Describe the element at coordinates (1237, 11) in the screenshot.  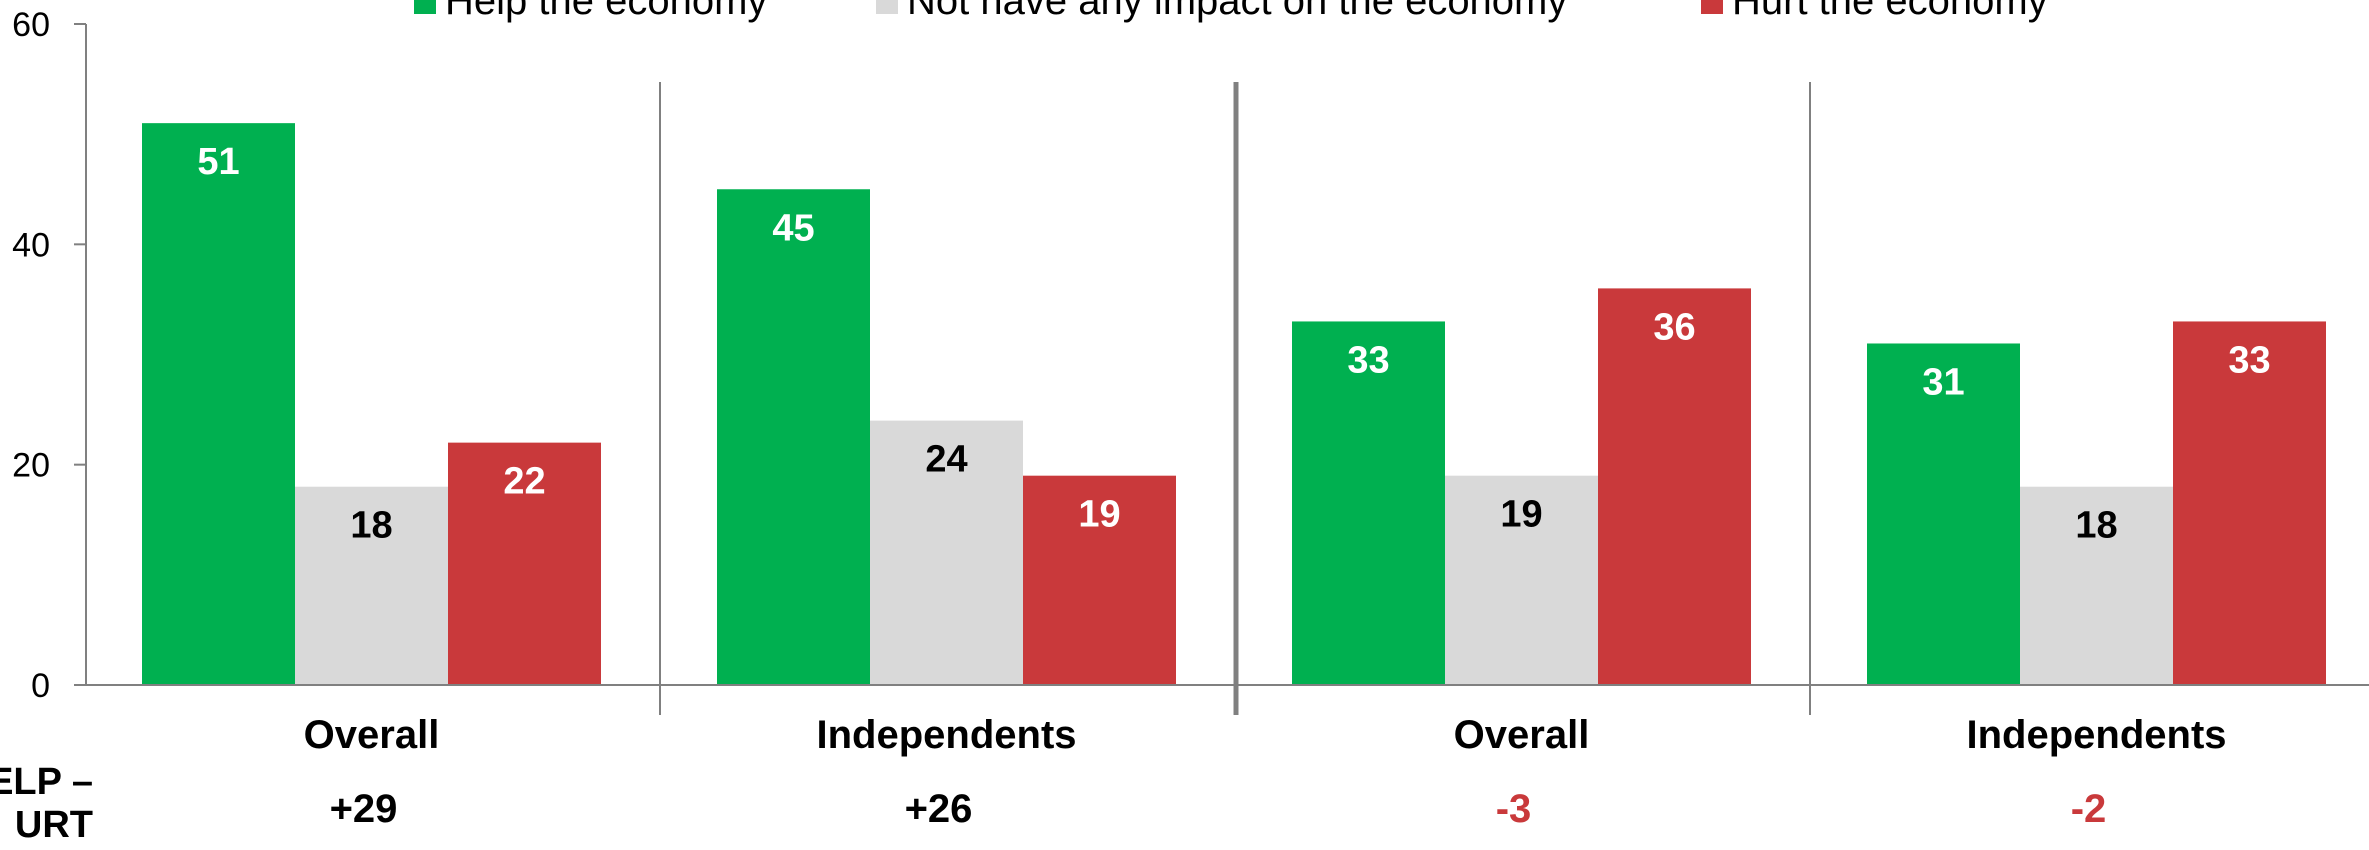
I see `legend-label: Not have any impact on the economy` at that location.